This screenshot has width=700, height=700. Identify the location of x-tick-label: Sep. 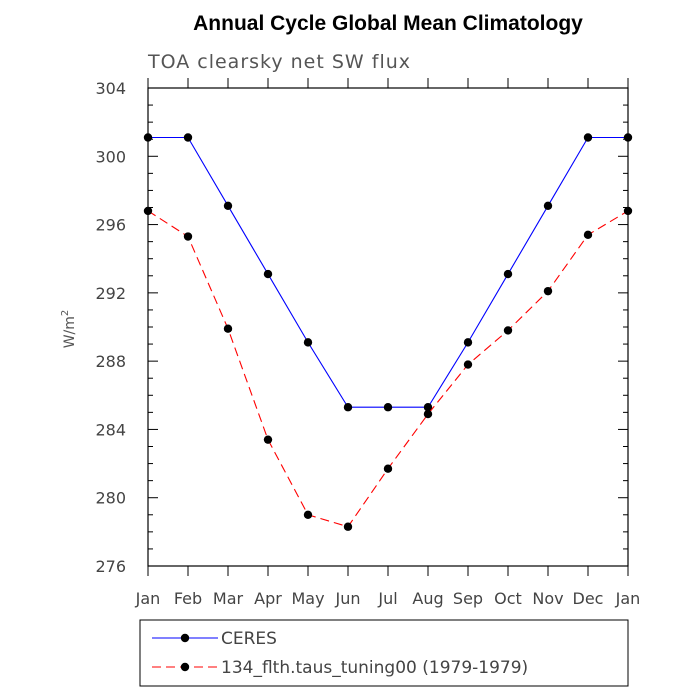
(468, 598).